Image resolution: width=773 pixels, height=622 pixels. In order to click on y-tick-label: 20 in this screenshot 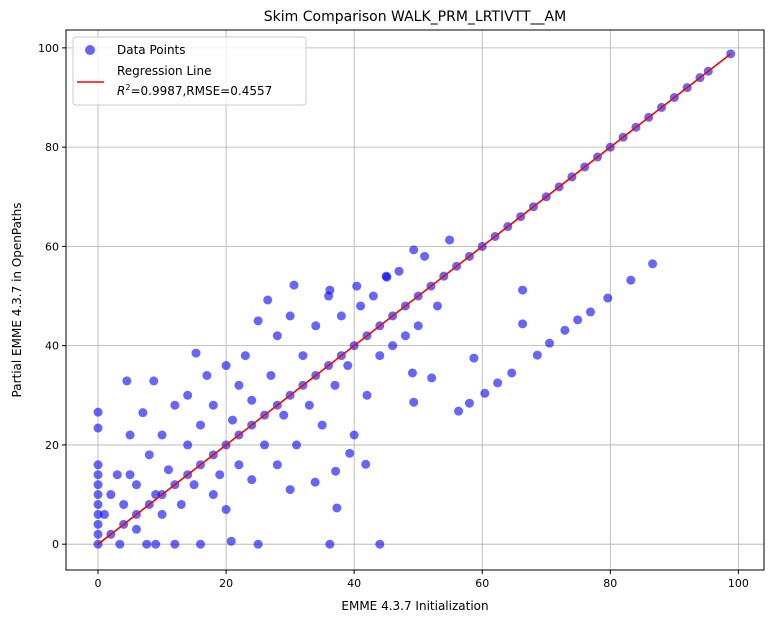, I will do `click(52, 445)`.